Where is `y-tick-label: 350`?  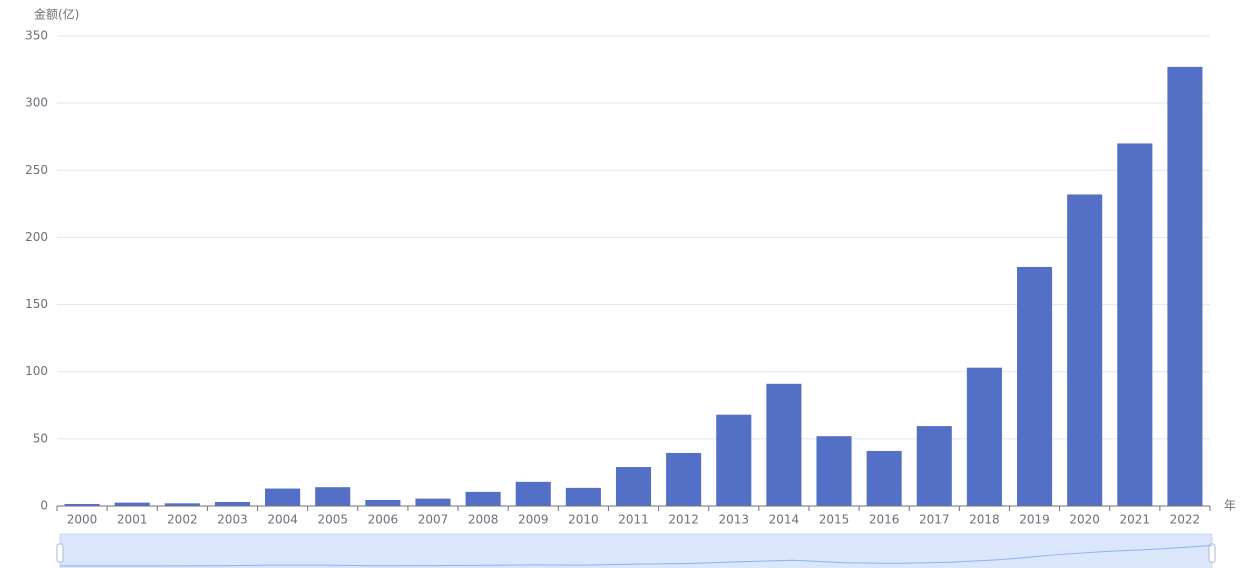 y-tick-label: 350 is located at coordinates (36, 36).